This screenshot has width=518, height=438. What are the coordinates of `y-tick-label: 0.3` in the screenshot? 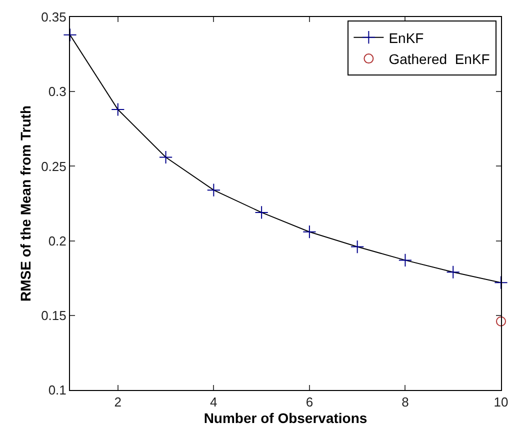 It's located at (57, 92).